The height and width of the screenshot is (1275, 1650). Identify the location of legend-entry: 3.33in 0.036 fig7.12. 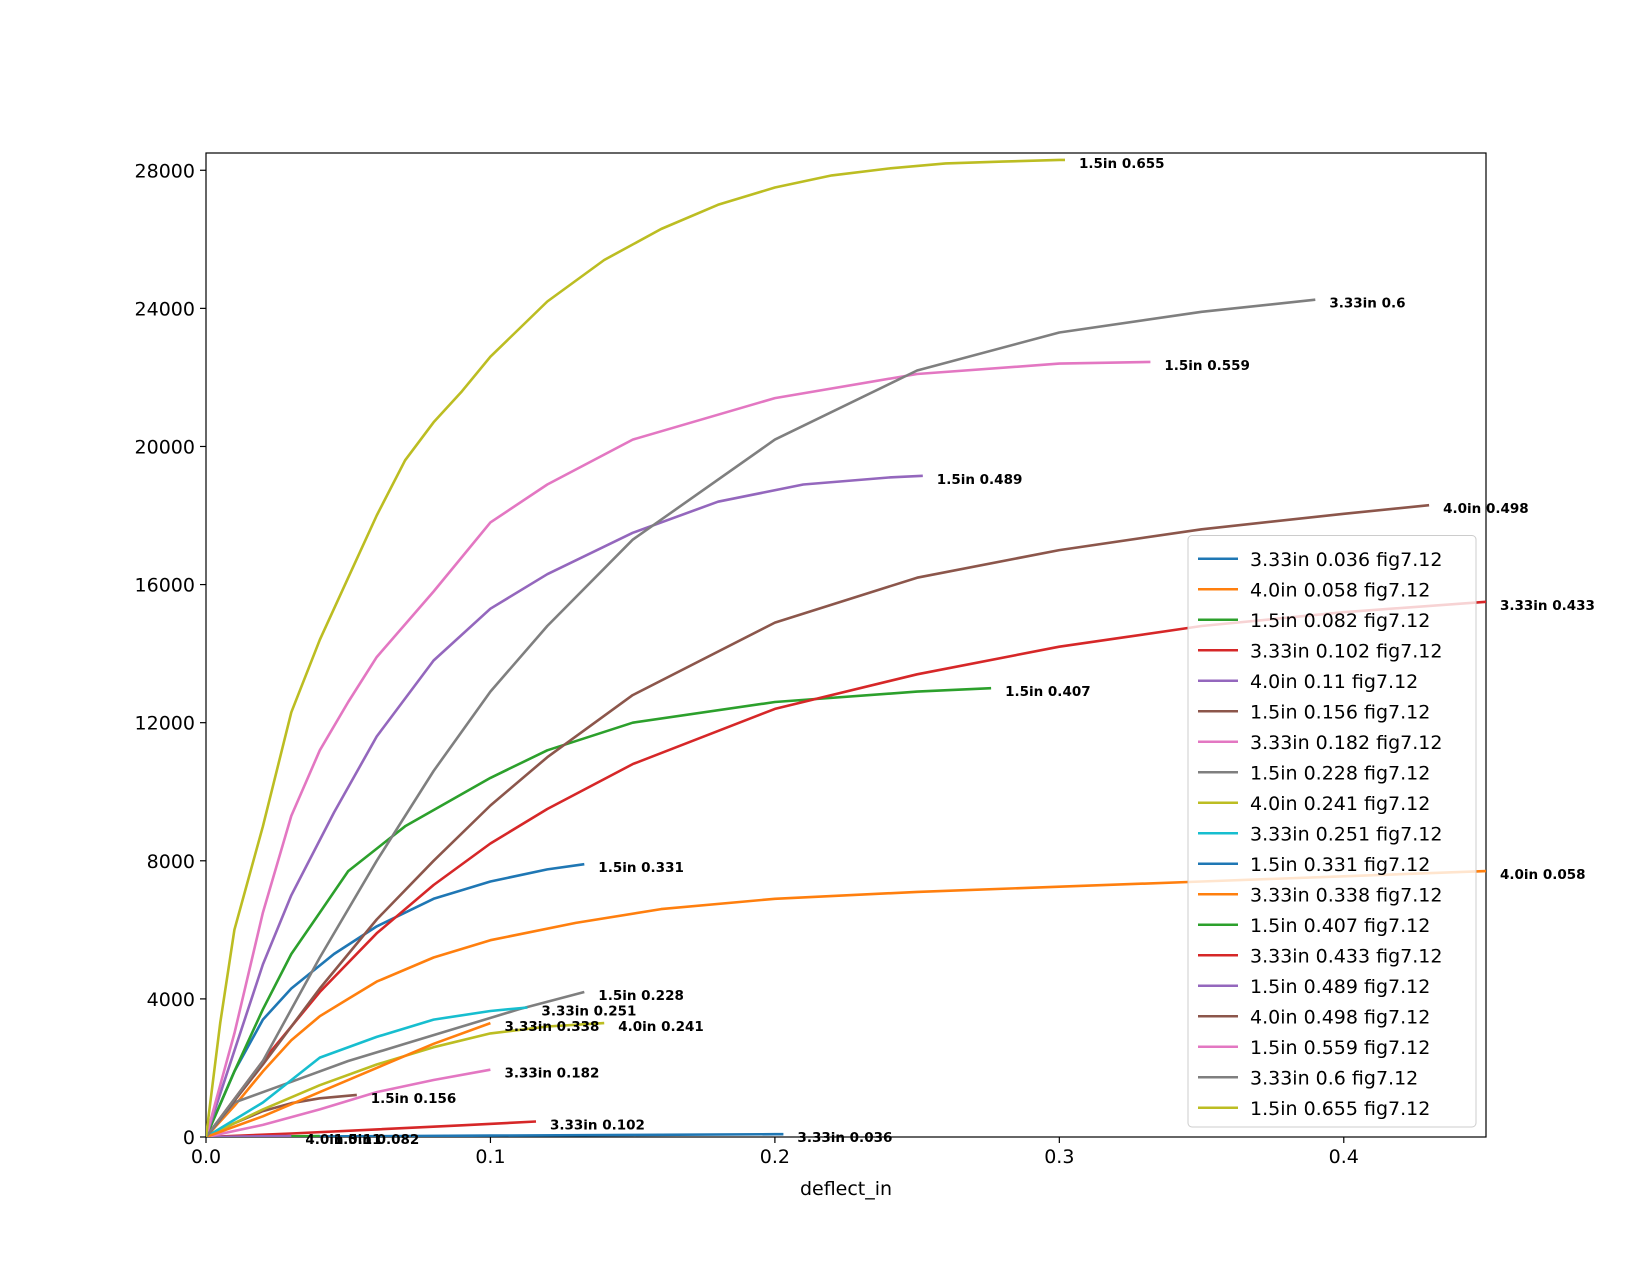
(1346, 560).